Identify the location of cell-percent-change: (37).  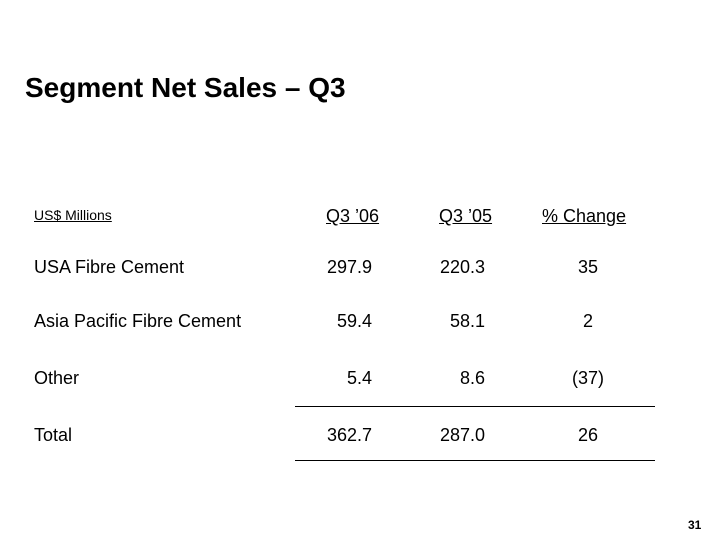
(587, 378).